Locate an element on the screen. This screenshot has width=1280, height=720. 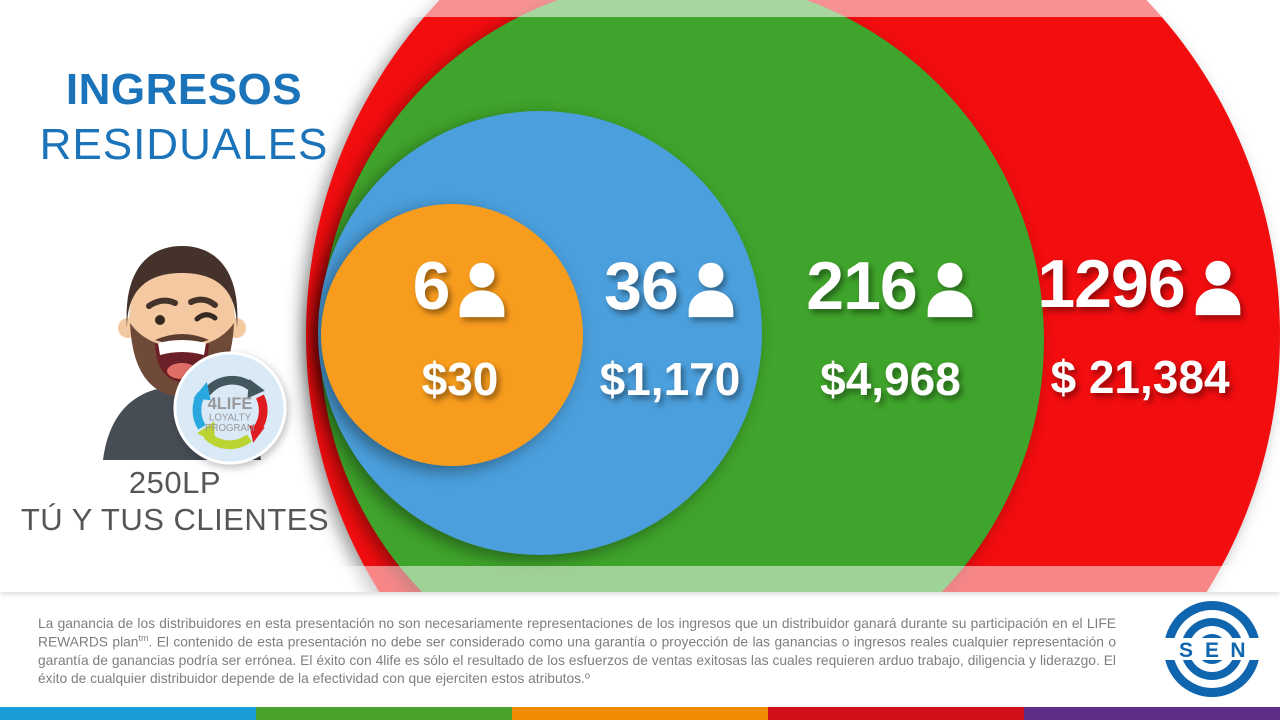
footer-color-stripe is located at coordinates (640, 713).